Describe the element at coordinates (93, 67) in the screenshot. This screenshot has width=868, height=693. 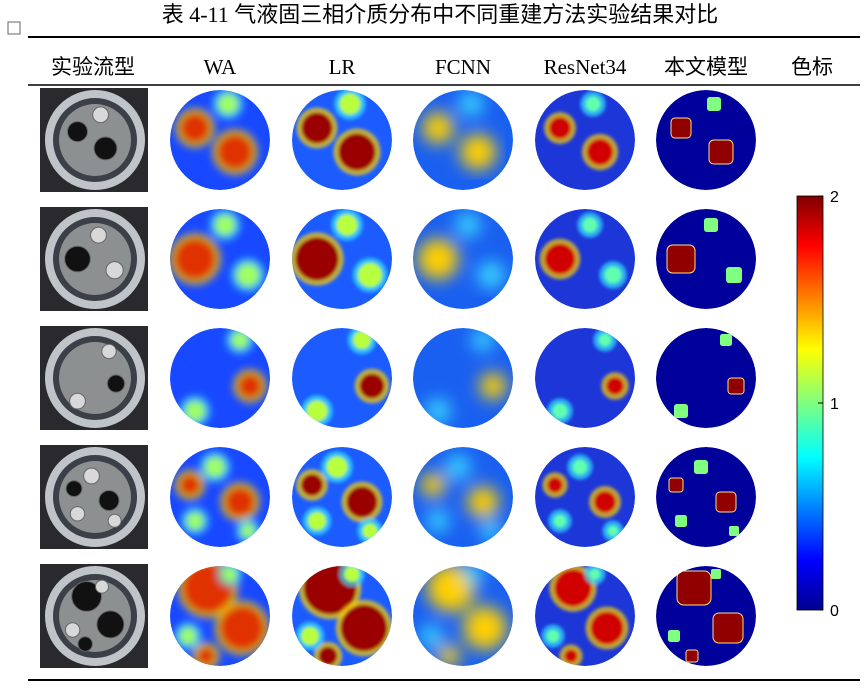
I see `column-header: 实验流型` at that location.